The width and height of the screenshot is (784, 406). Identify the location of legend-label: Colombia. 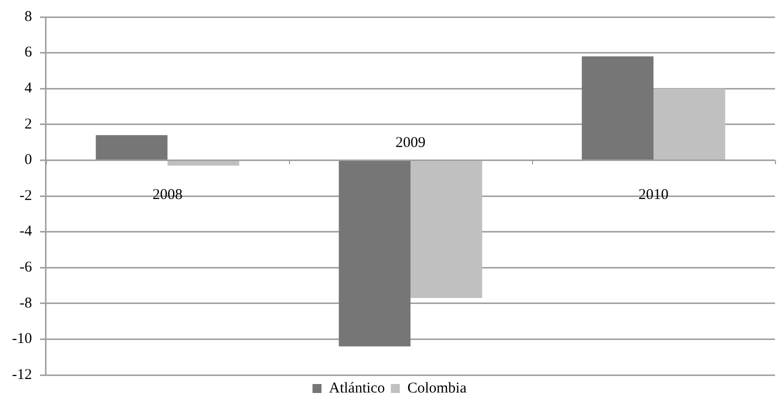
(437, 388).